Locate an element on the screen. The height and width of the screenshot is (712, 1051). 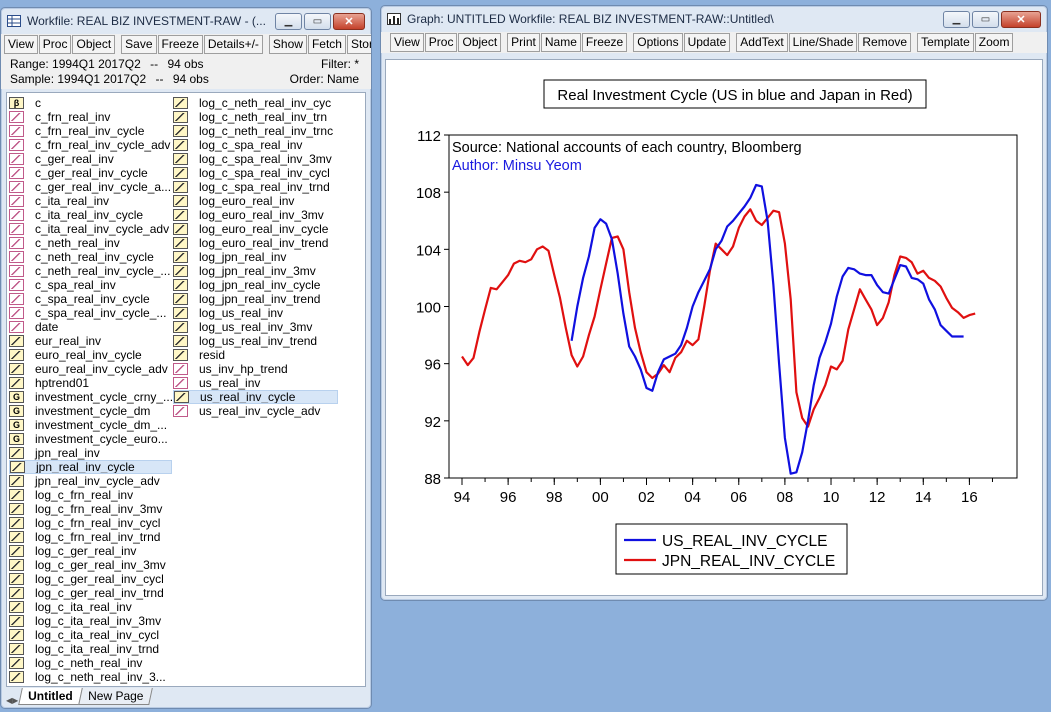
object-item: c_ita_real_inv_cycle_adv is located at coordinates (90, 229).